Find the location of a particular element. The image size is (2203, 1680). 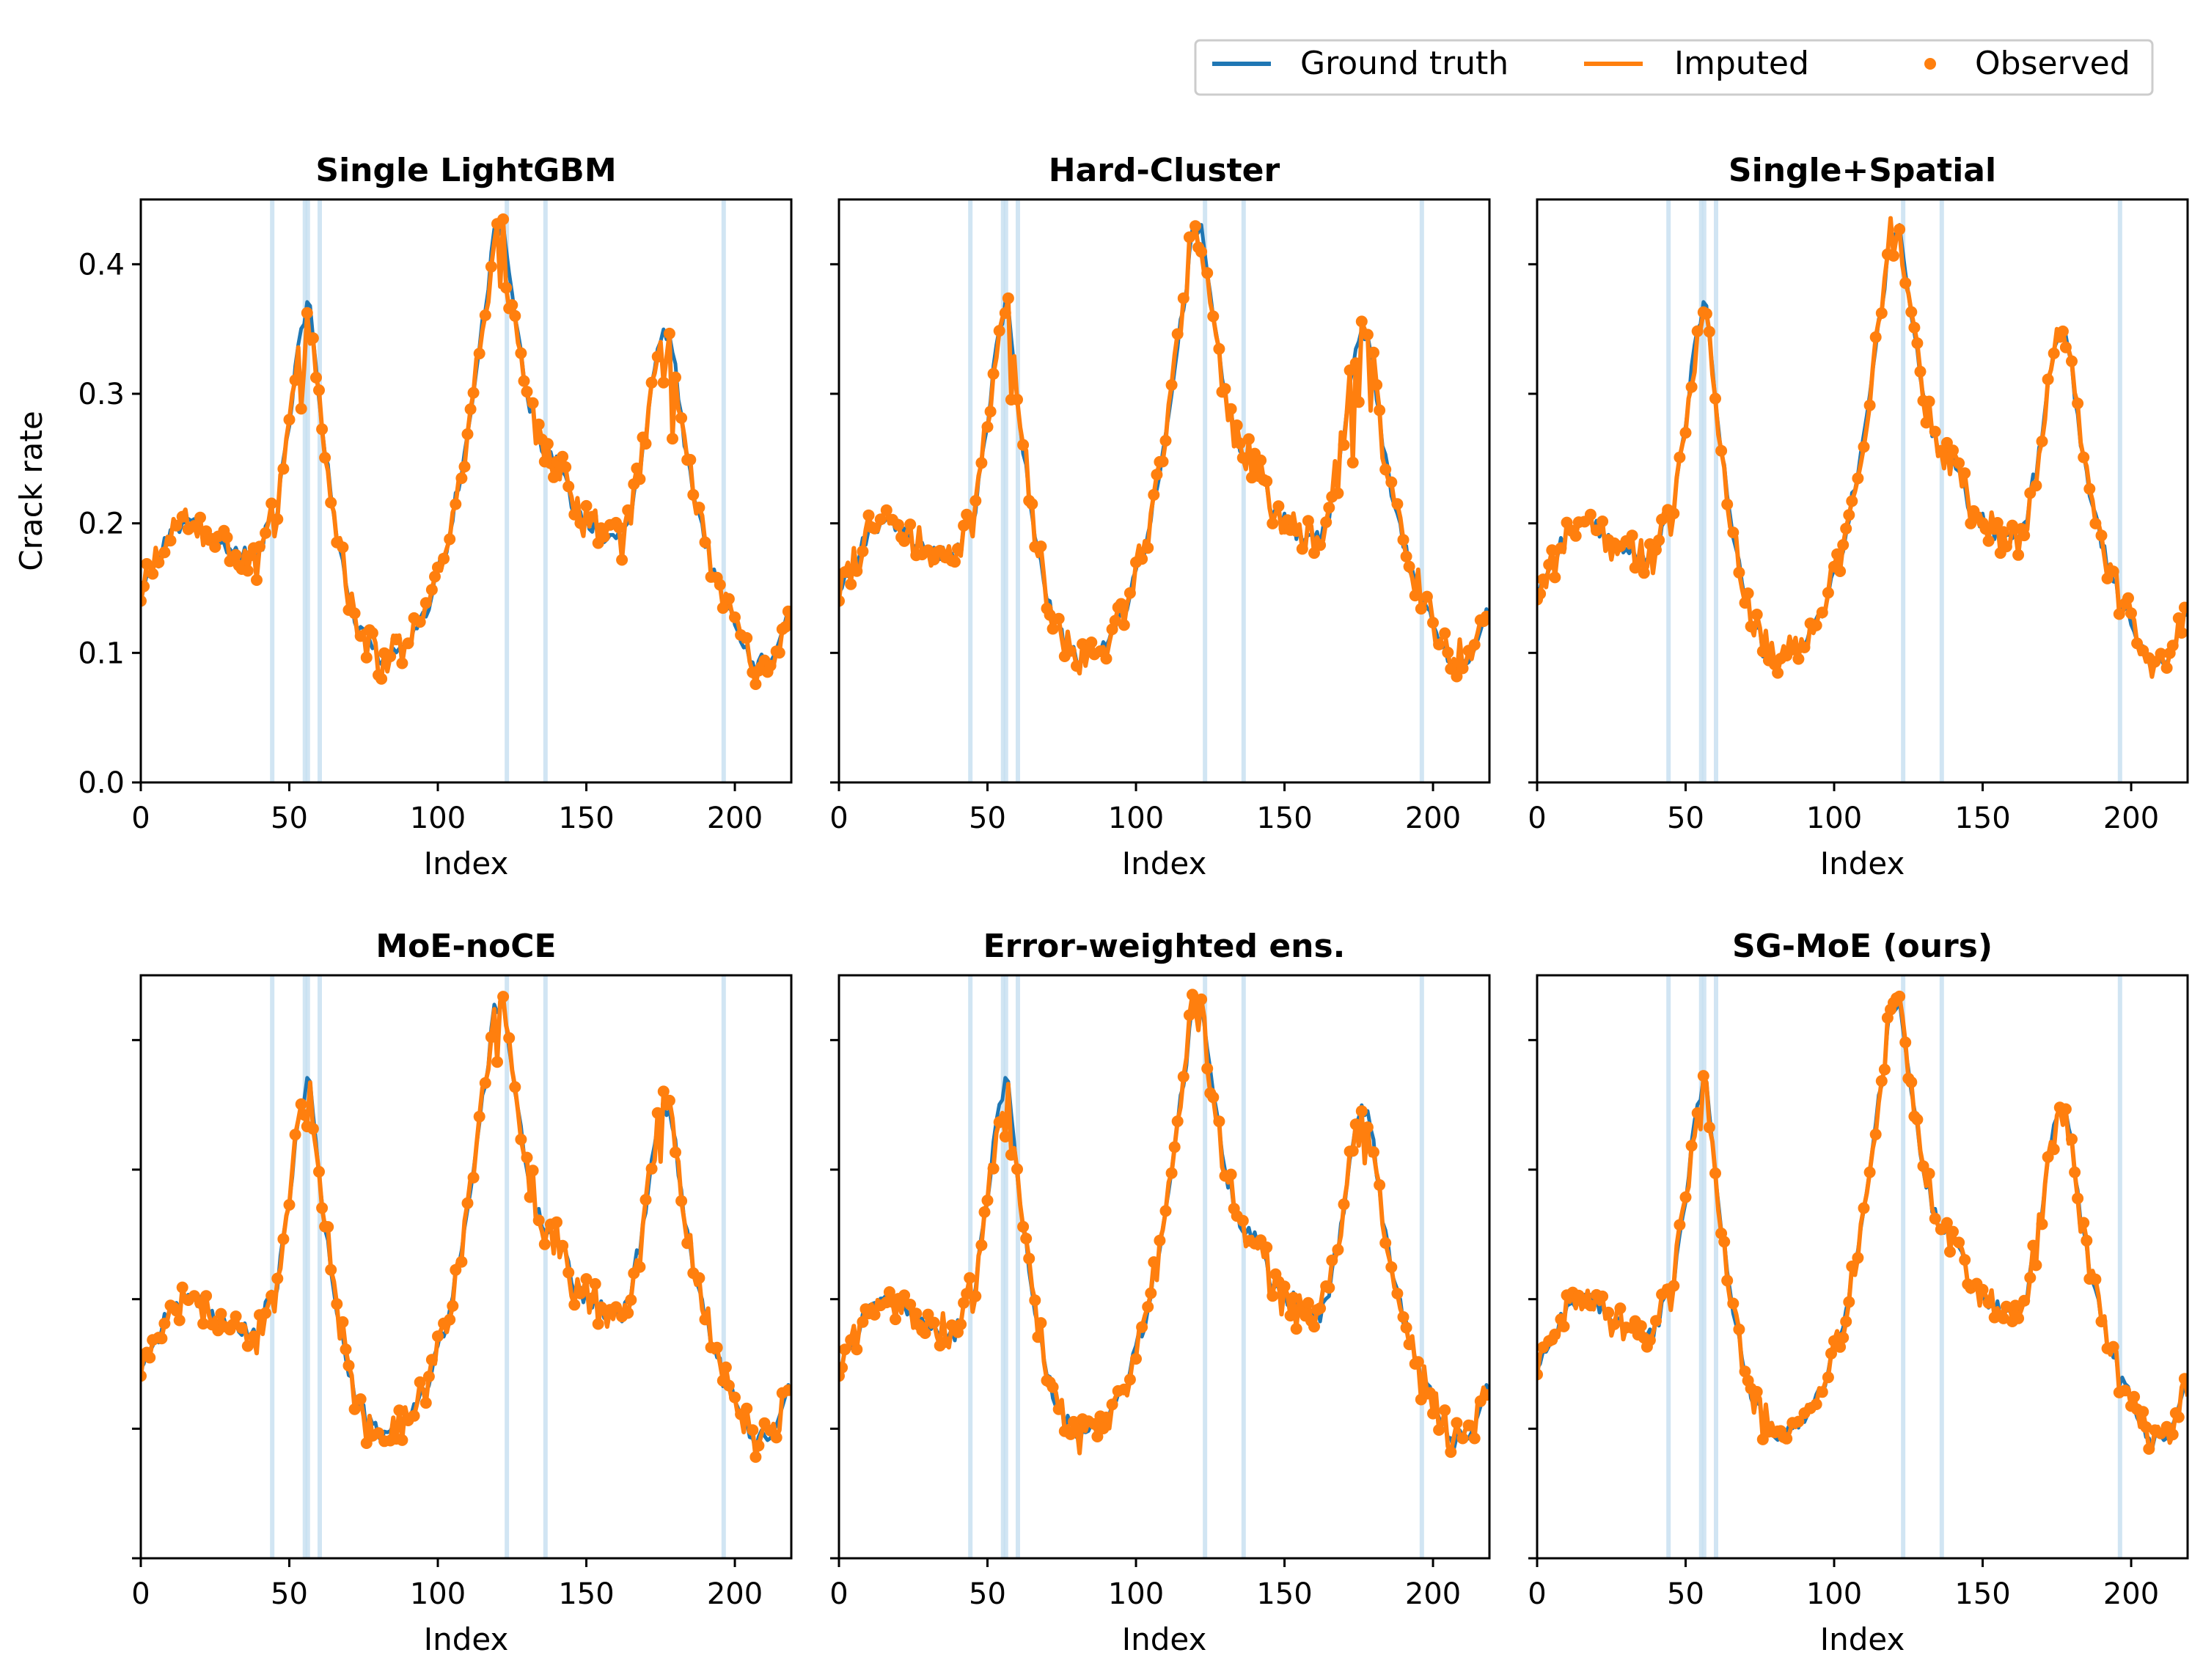

x-tick-label: 150 is located at coordinates (1284, 1594).